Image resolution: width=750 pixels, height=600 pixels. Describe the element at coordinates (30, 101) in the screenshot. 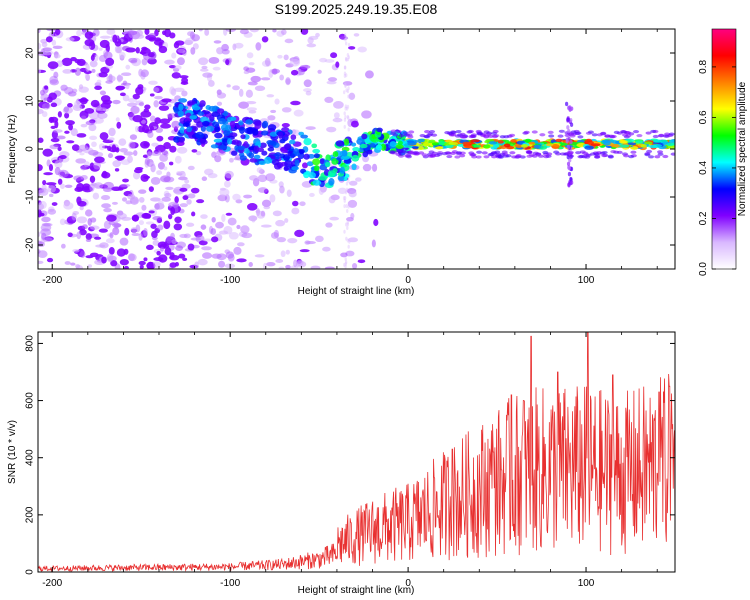

I see `spectrogram-ytick-label: 10` at that location.